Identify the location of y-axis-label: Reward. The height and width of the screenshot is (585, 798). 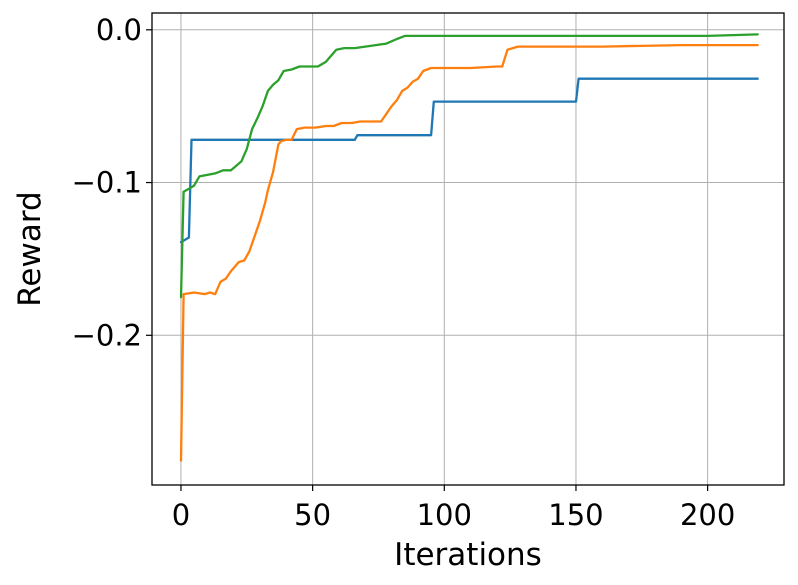
(30, 248).